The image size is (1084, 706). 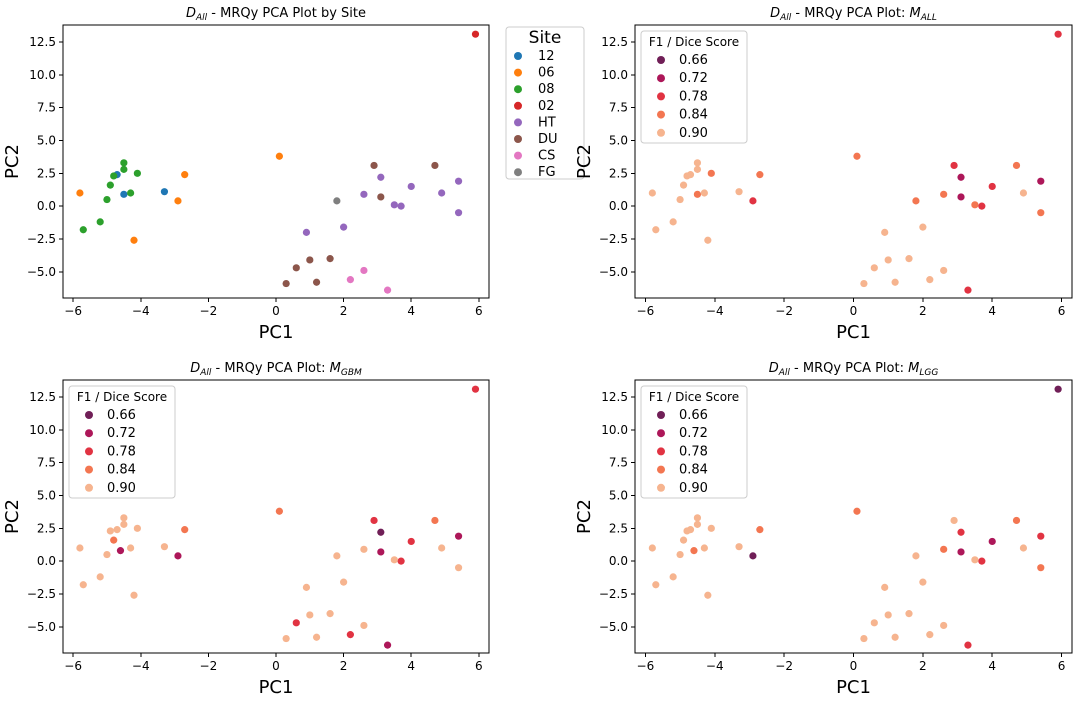 I want to click on y-tick-label: 2.5, so click(x=46, y=528).